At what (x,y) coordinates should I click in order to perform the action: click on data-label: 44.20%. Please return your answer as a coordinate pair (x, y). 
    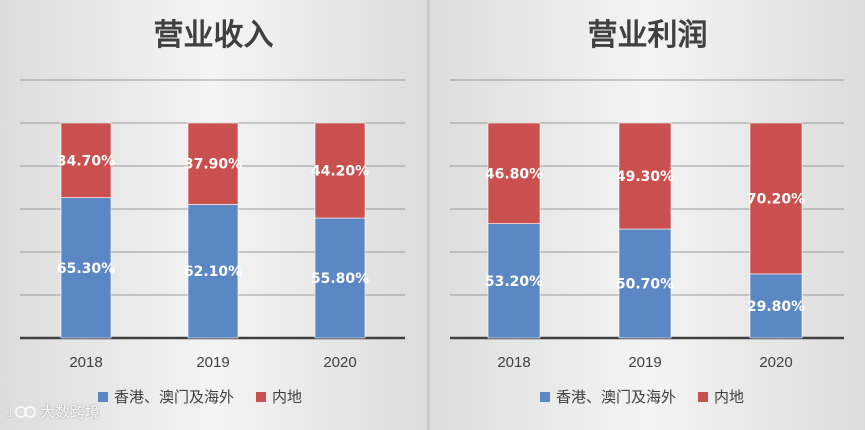
    Looking at the image, I should click on (340, 172).